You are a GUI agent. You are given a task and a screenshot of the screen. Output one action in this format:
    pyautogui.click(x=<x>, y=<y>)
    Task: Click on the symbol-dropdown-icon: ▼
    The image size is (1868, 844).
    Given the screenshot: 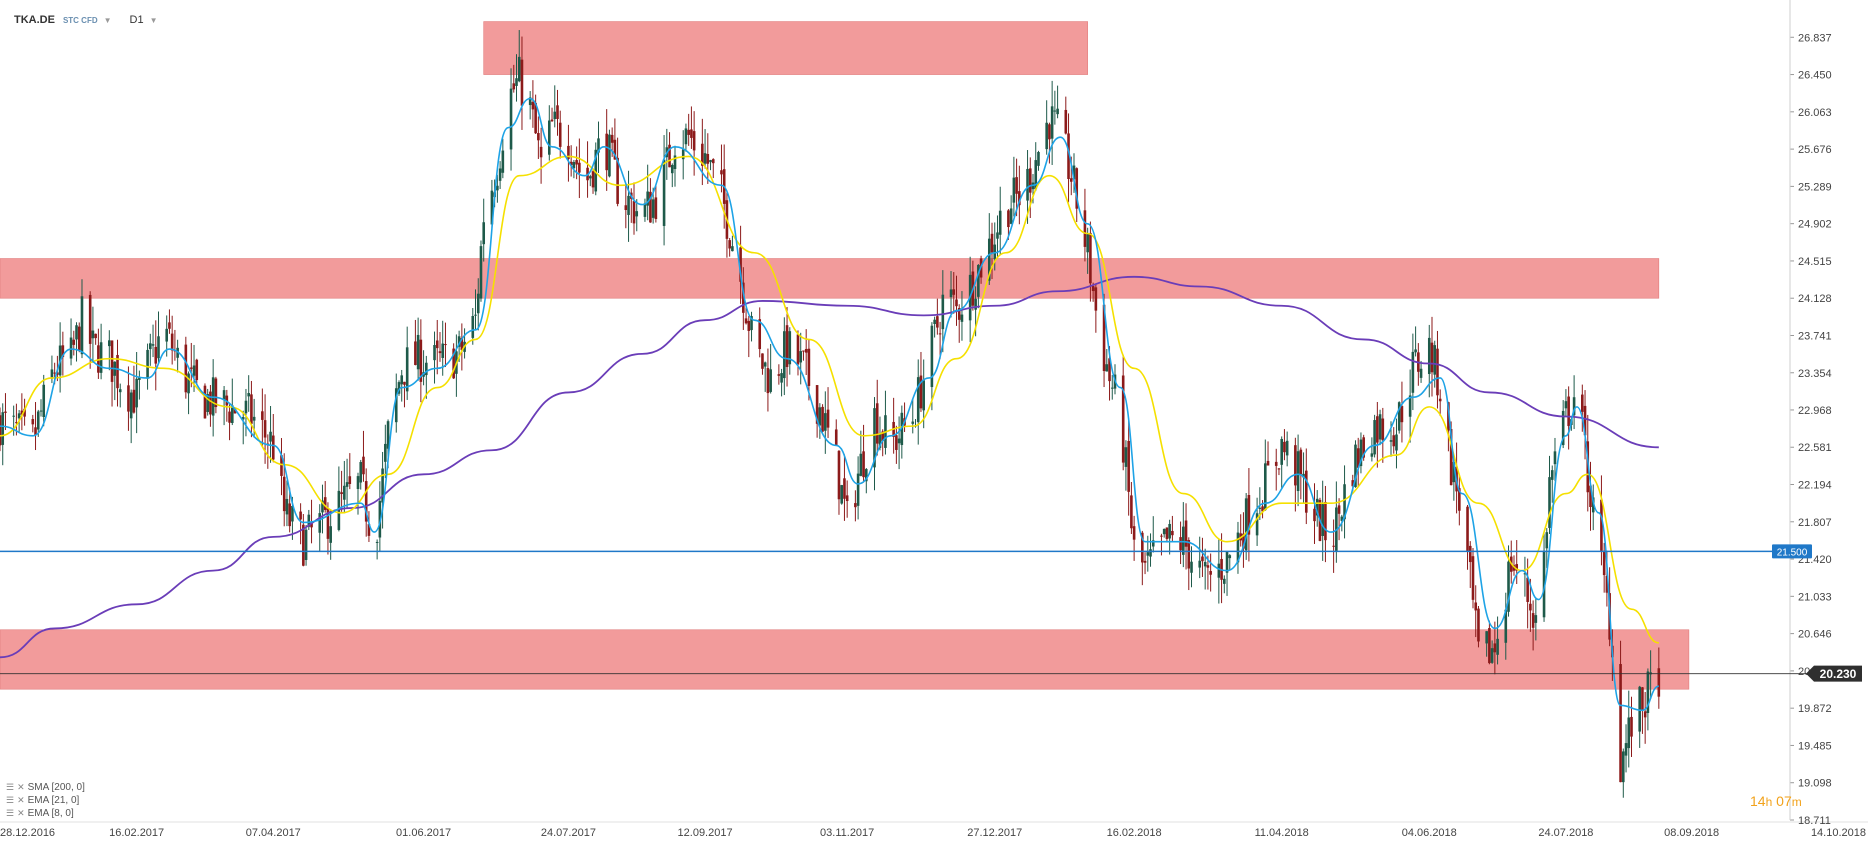 What is the action you would take?
    pyautogui.click(x=107, y=20)
    